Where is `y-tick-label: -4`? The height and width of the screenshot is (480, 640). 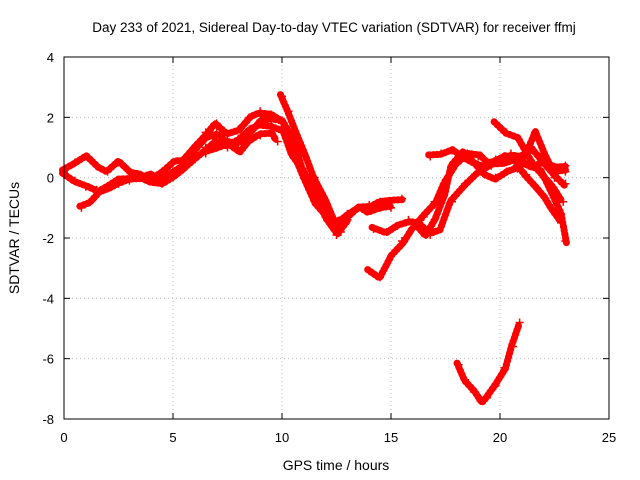 y-tick-label: -4 is located at coordinates (48, 298).